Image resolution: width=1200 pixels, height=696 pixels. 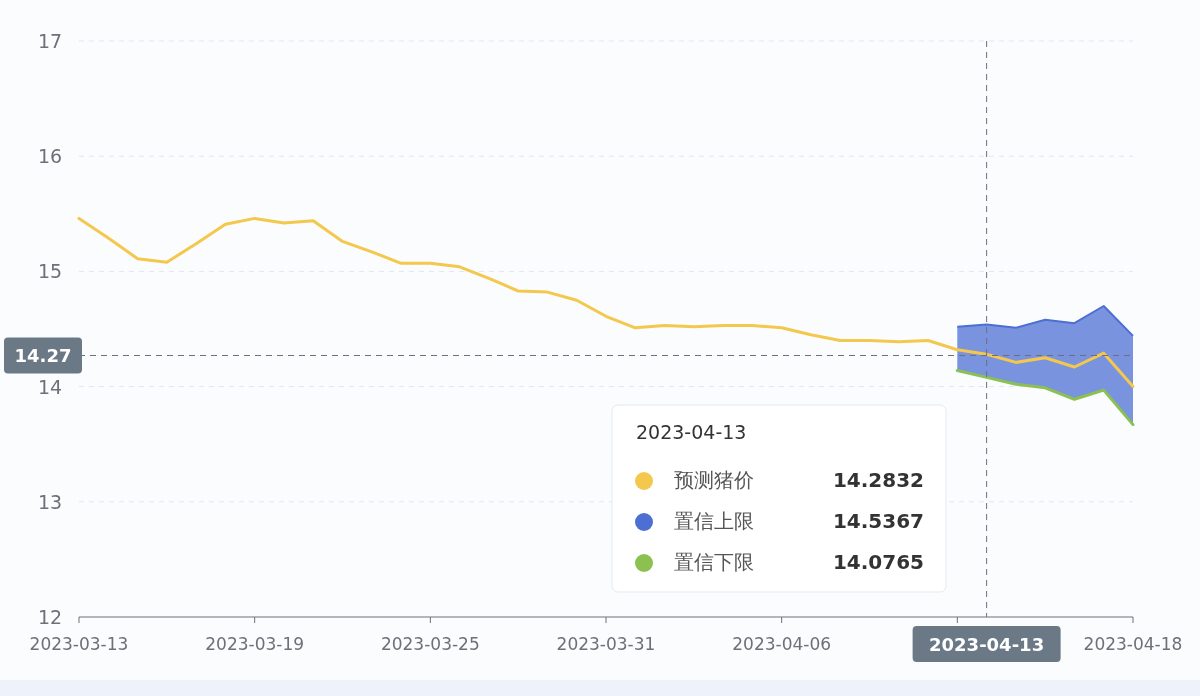 I want to click on legend-label: 预测猪价, so click(x=714, y=480).